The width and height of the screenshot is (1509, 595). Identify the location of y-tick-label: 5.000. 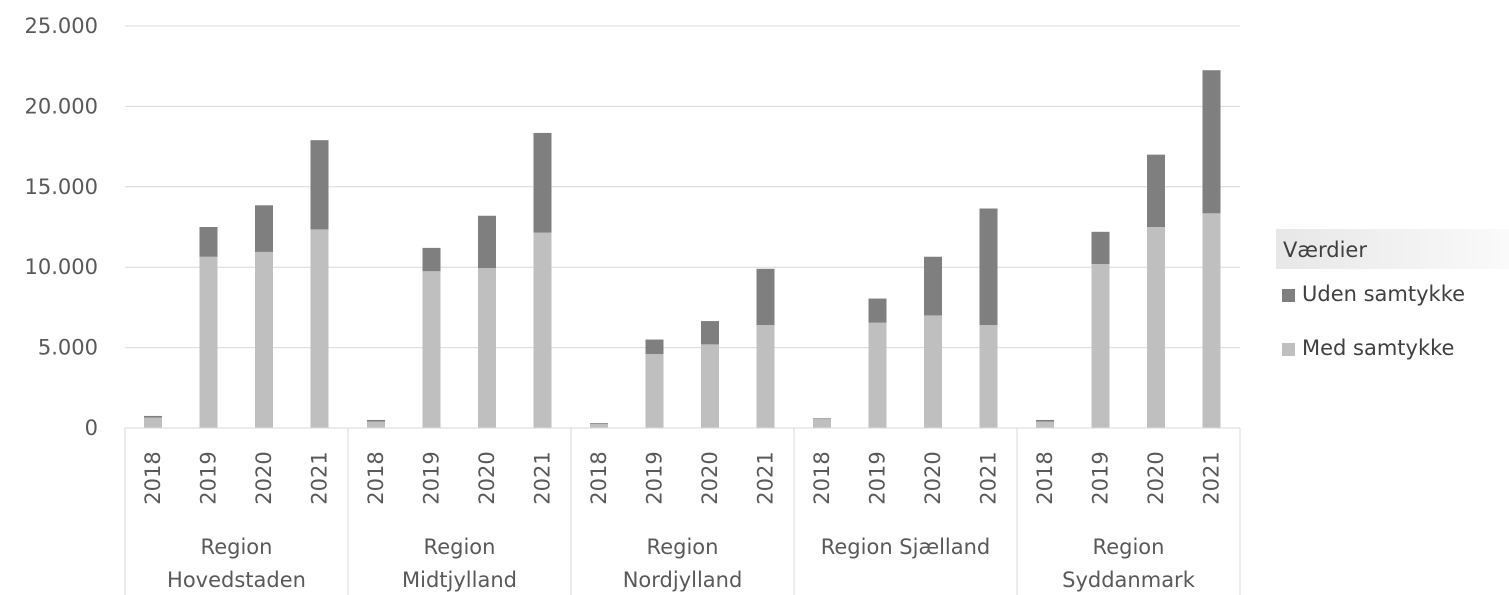
(68, 348).